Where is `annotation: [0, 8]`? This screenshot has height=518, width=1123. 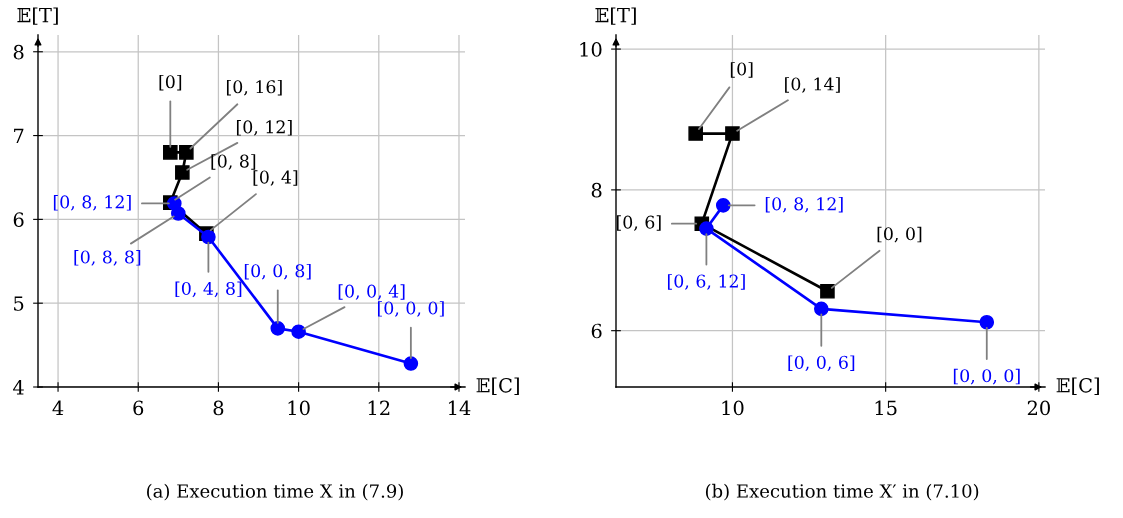
annotation: [0, 8] is located at coordinates (233, 162).